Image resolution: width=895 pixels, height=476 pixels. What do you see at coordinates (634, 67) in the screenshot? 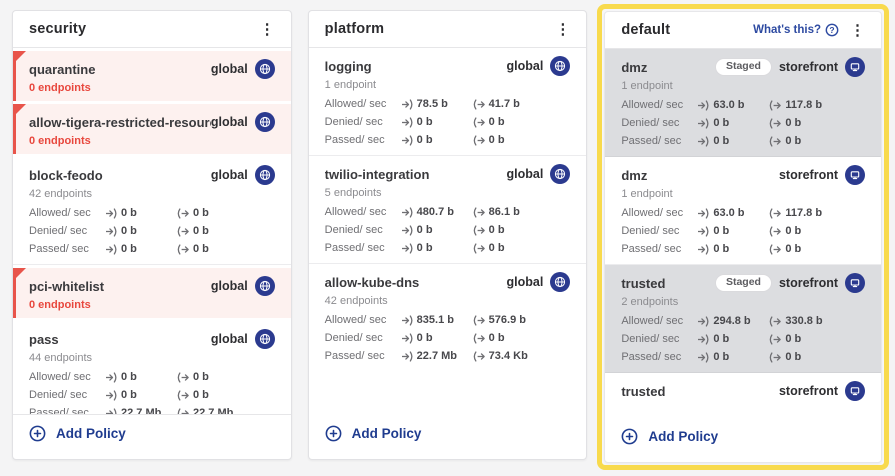
I see `policy-name: dmz` at bounding box center [634, 67].